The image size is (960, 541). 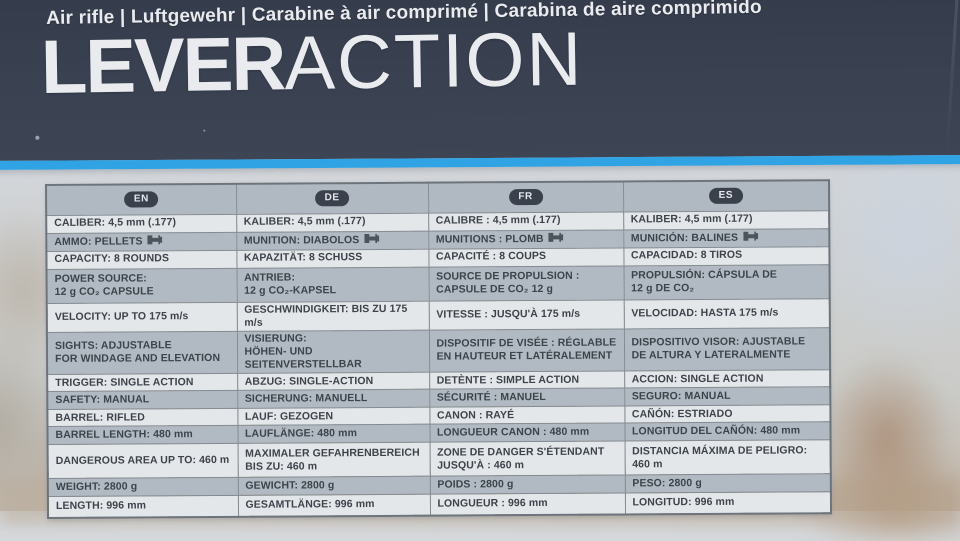 I want to click on spec-cell: GEWICHT: 2800 g, so click(x=333, y=486).